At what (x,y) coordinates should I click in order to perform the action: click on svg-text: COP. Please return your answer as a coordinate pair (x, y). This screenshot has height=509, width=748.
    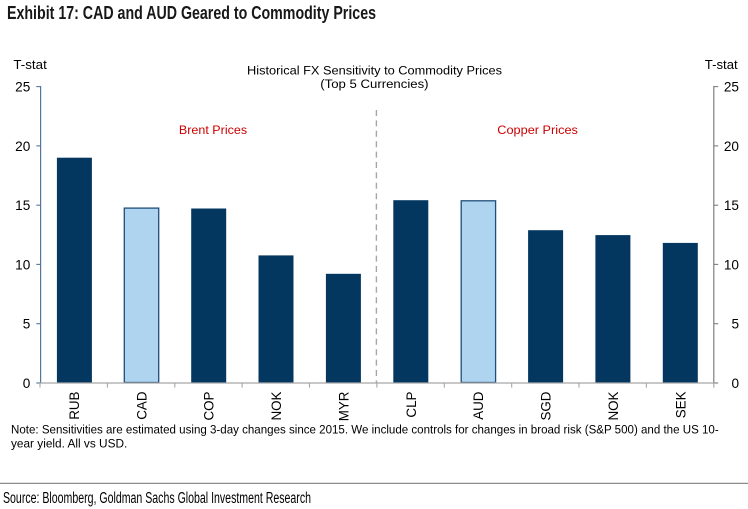
    Looking at the image, I should click on (209, 405).